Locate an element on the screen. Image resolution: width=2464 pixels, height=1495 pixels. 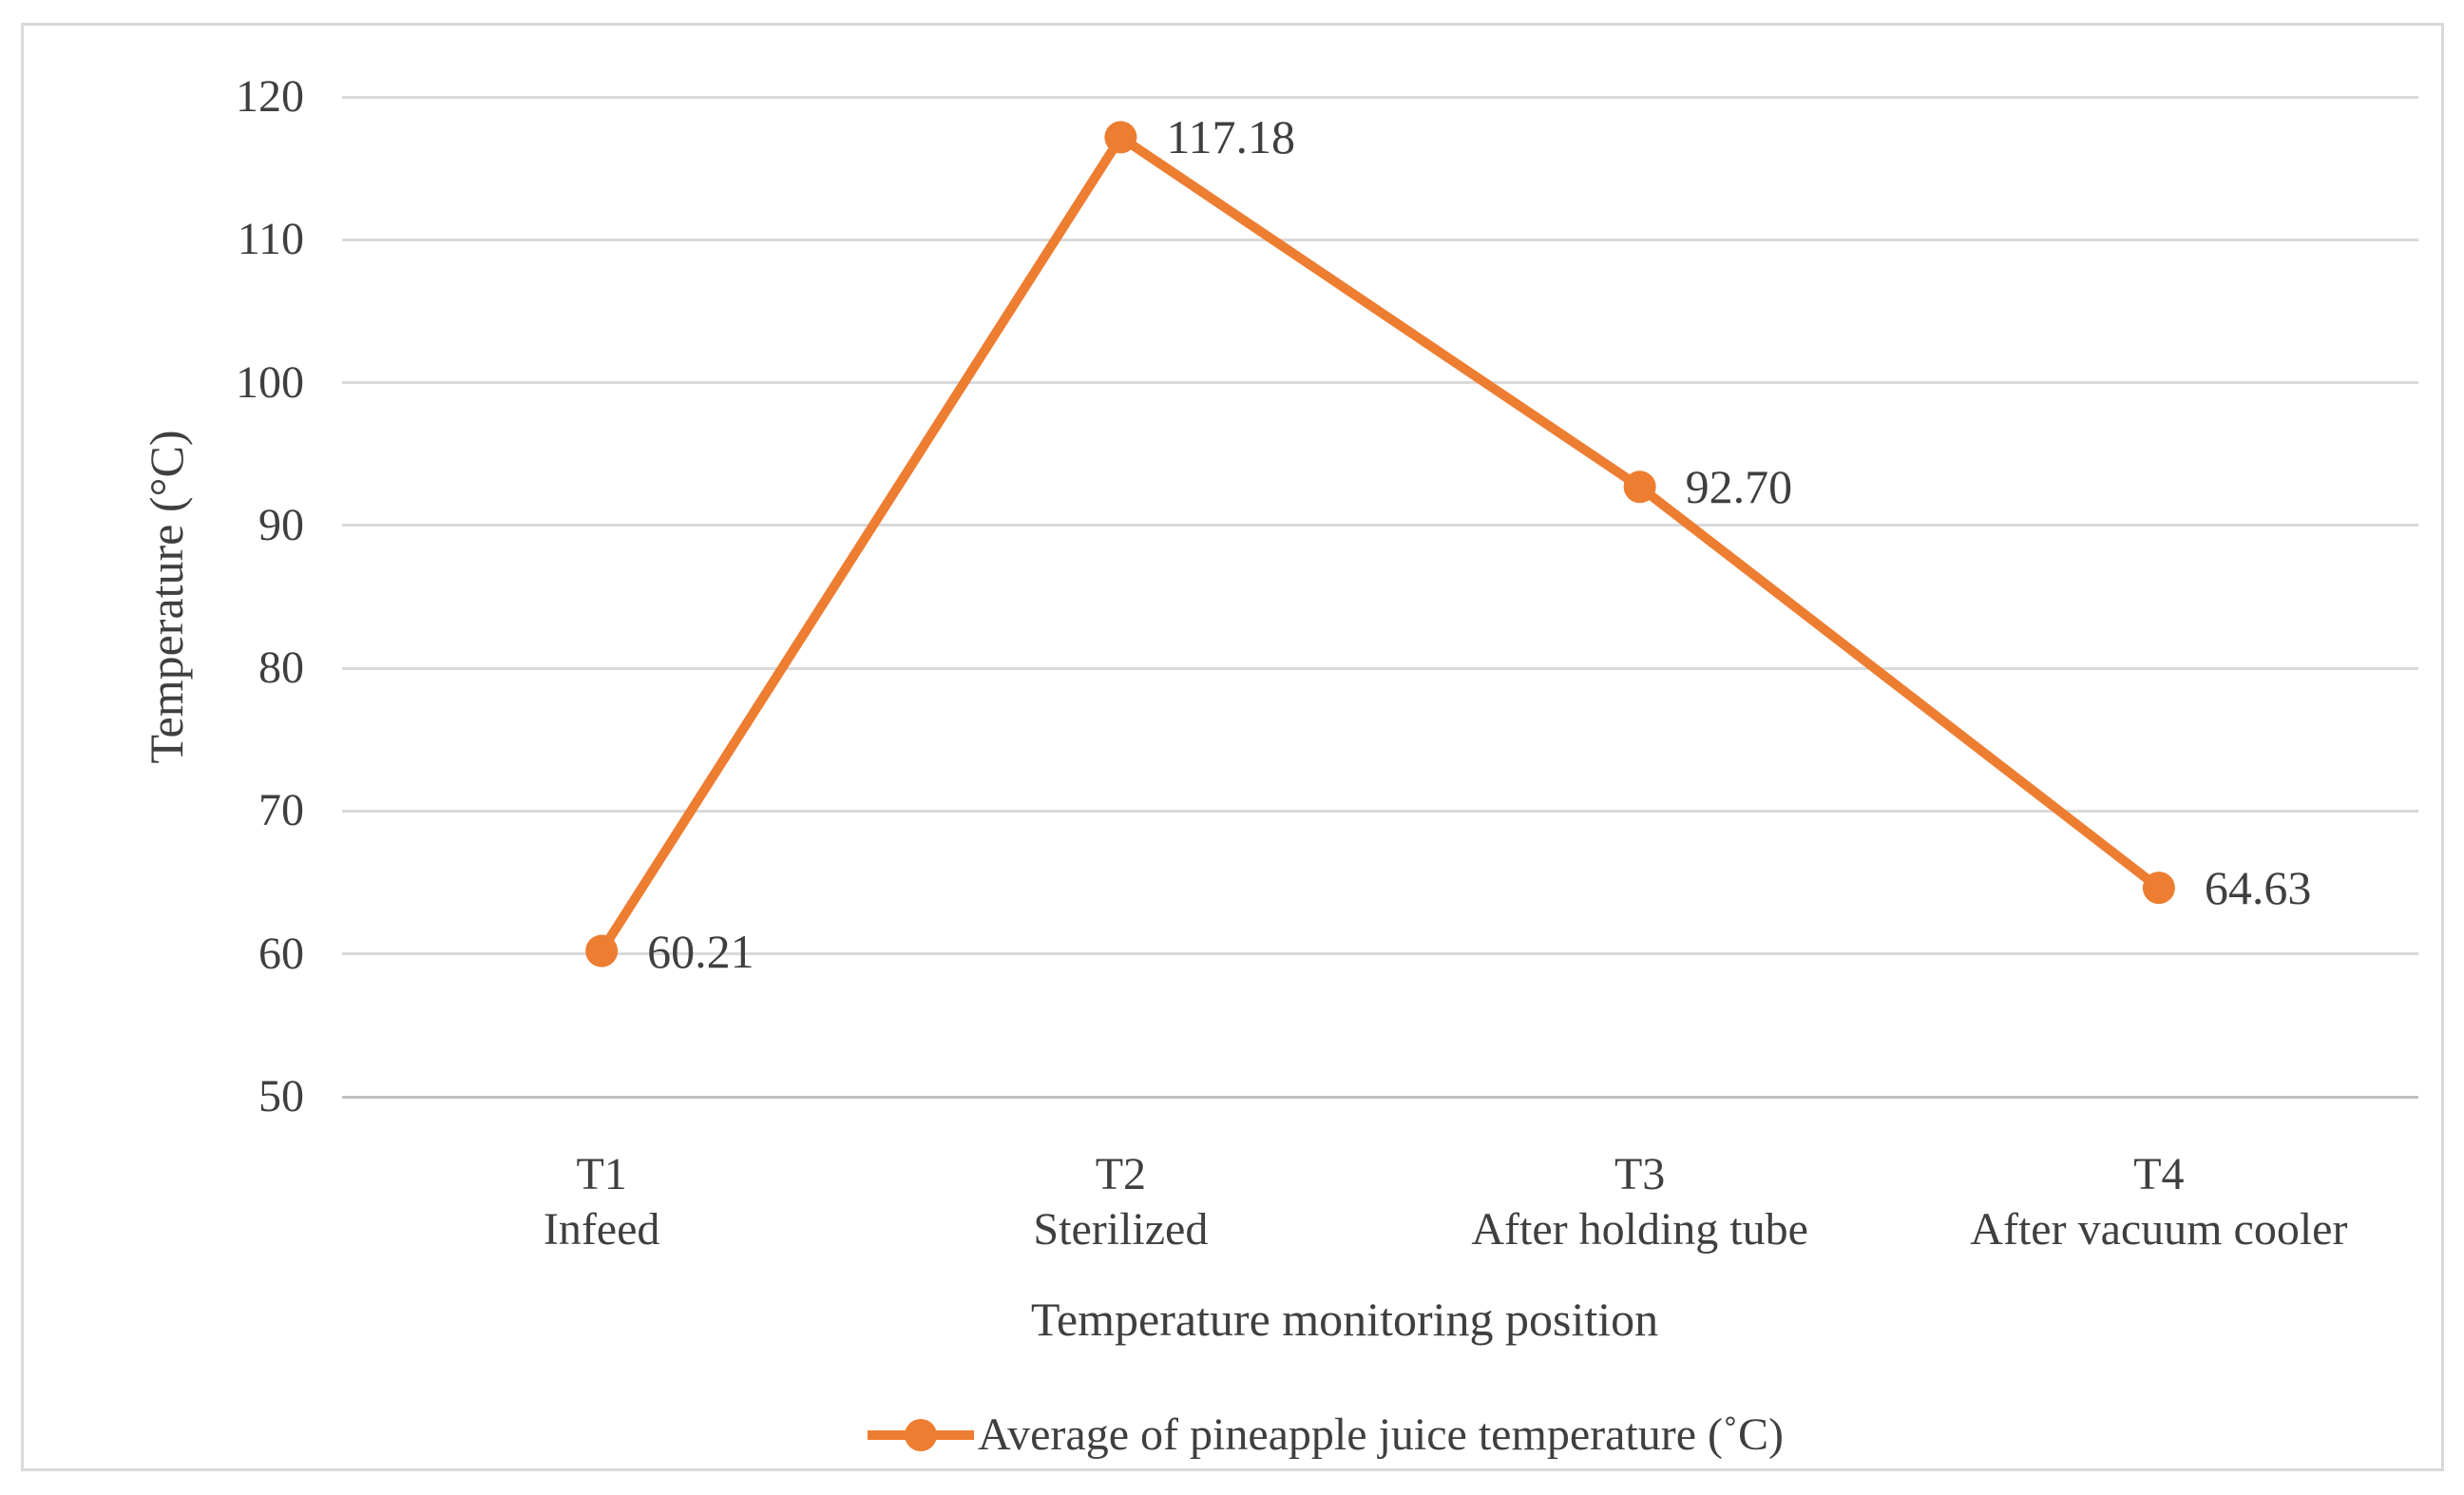
y-tick-label: 50 is located at coordinates (281, 1096).